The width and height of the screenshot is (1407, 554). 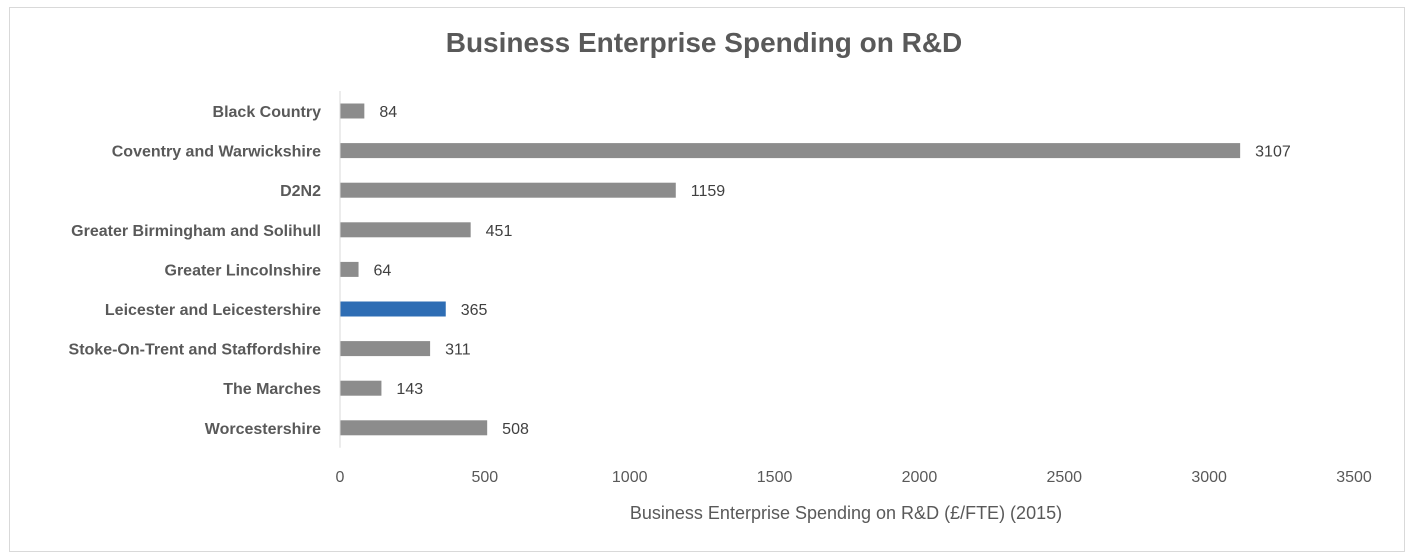 What do you see at coordinates (340, 477) in the screenshot?
I see `x-tick-label: 0` at bounding box center [340, 477].